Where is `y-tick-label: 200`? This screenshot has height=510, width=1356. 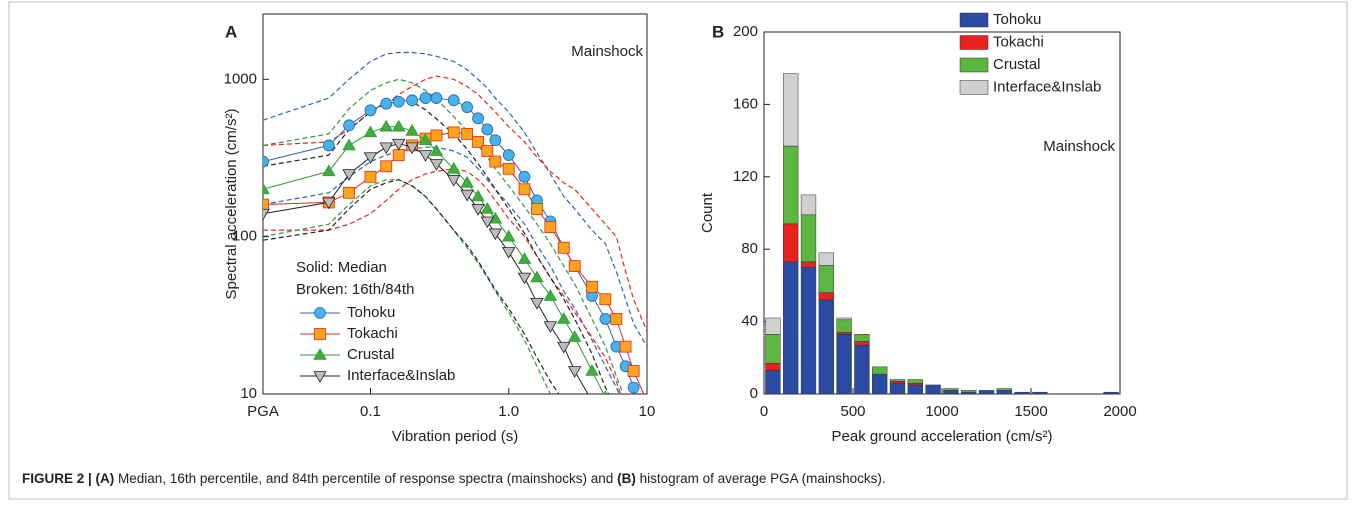
y-tick-label: 200 is located at coordinates (745, 31).